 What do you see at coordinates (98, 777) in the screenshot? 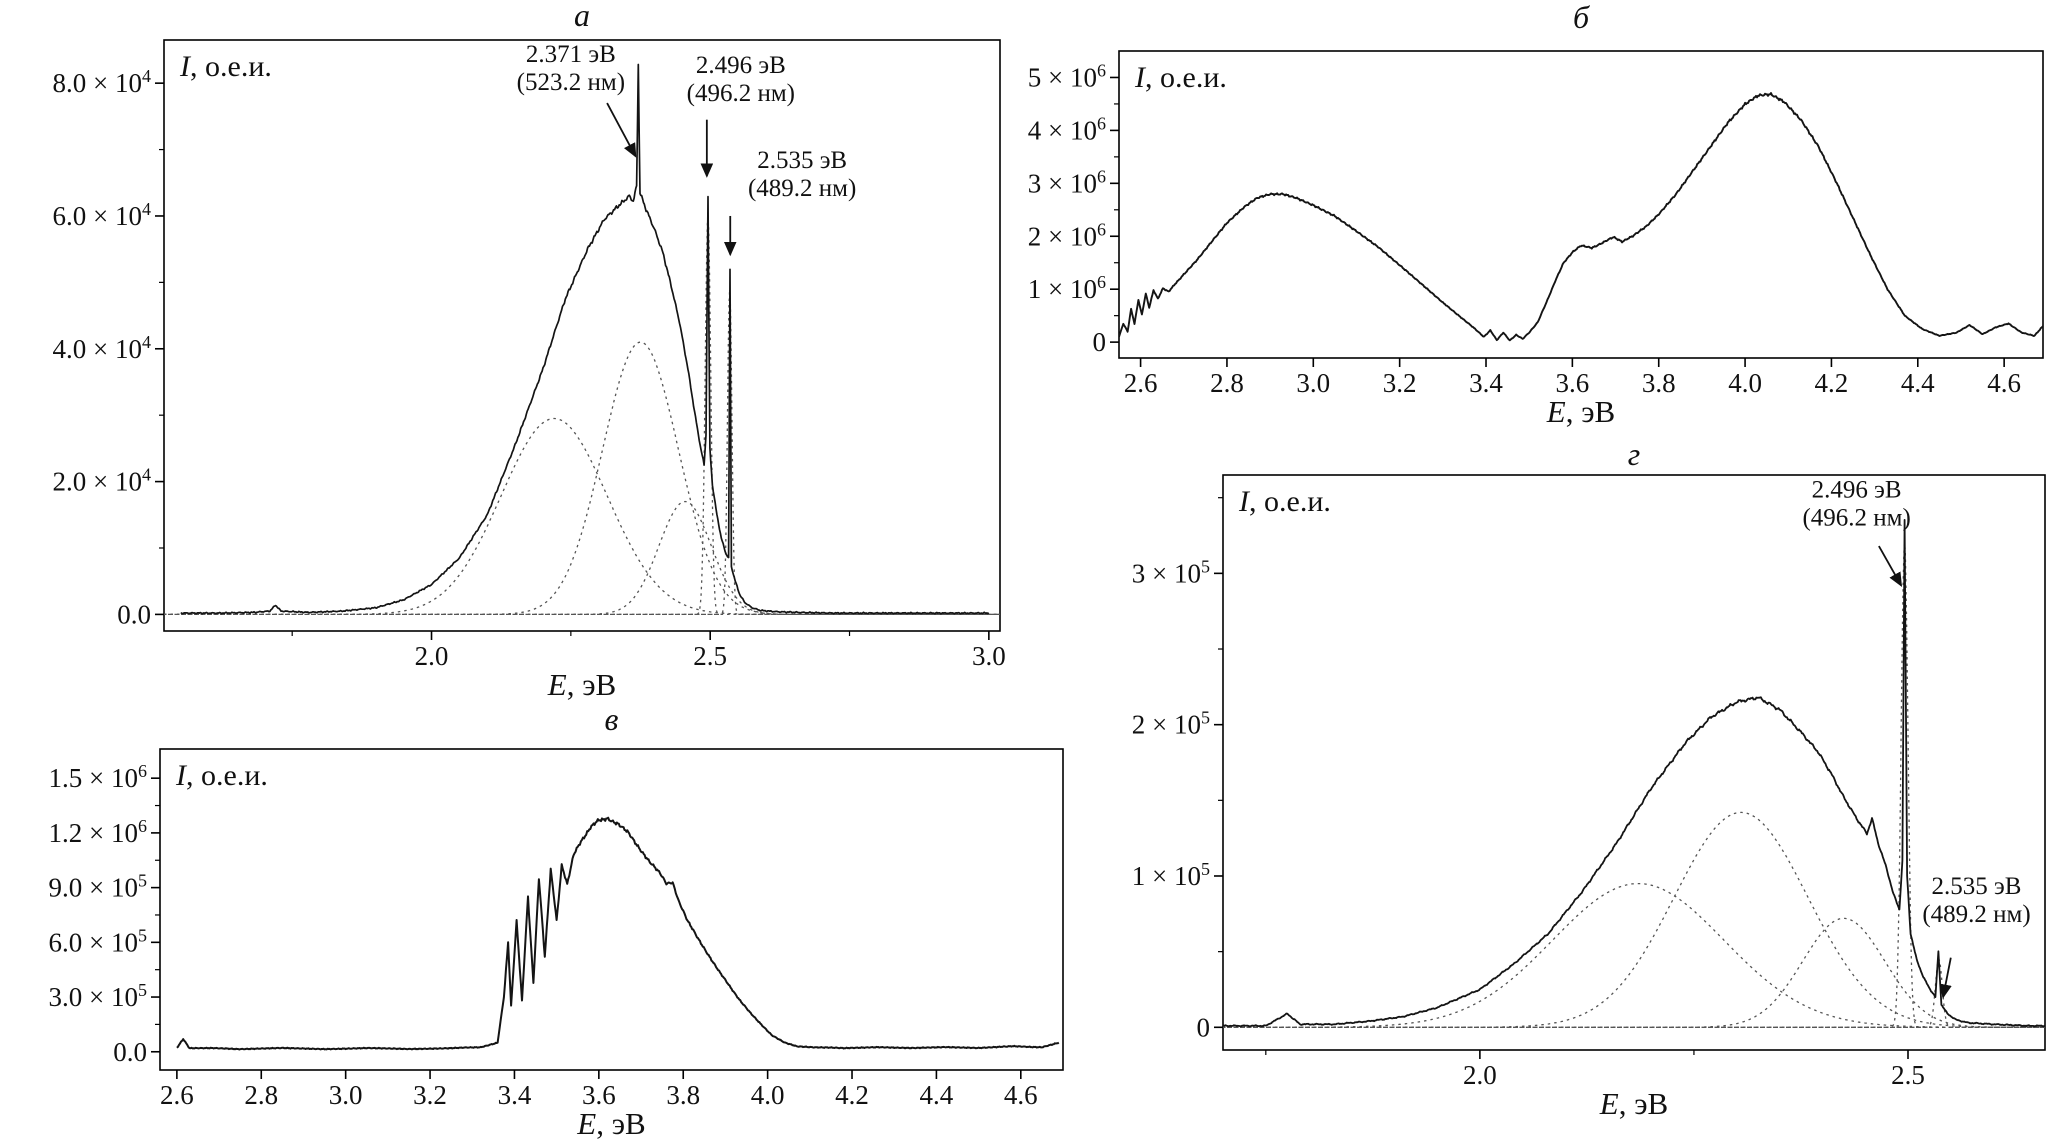
I see `y-tick-label: 1.5 × 10⁶` at bounding box center [98, 777].